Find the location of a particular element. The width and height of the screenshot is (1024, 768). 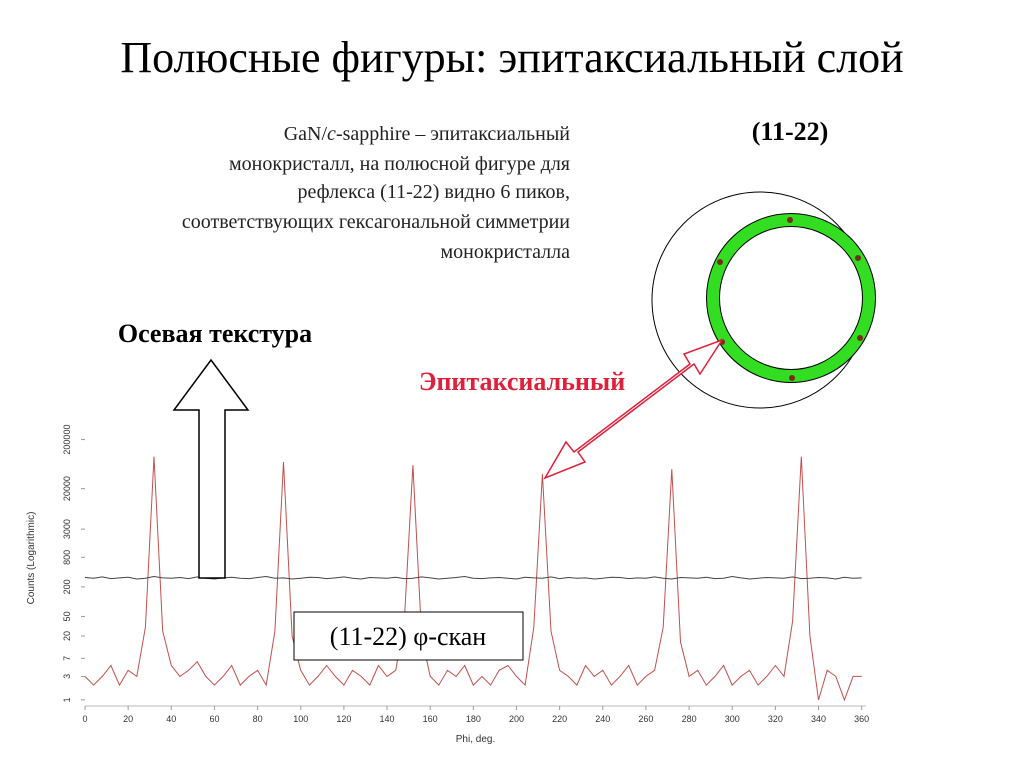

text-run: -sapphire – эпитаксиальный is located at coordinates (453, 134).